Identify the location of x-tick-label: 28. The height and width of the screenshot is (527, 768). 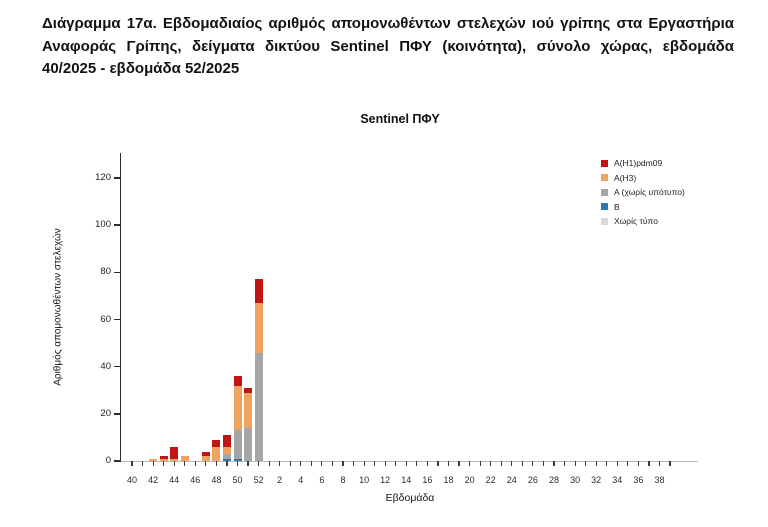
(553, 480).